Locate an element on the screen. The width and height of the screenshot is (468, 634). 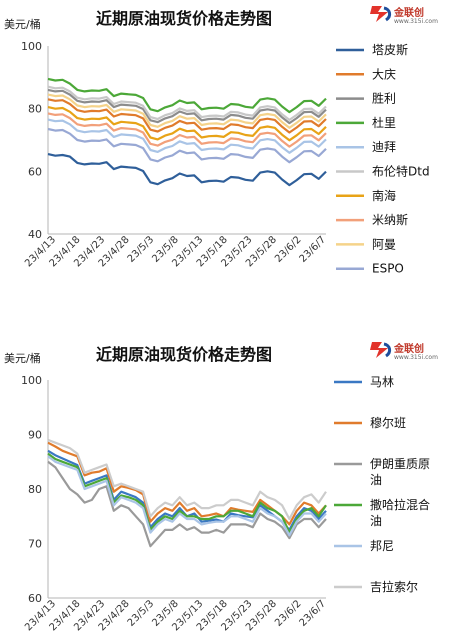
legend-label: 布伦特Dtd is located at coordinates (401, 171).